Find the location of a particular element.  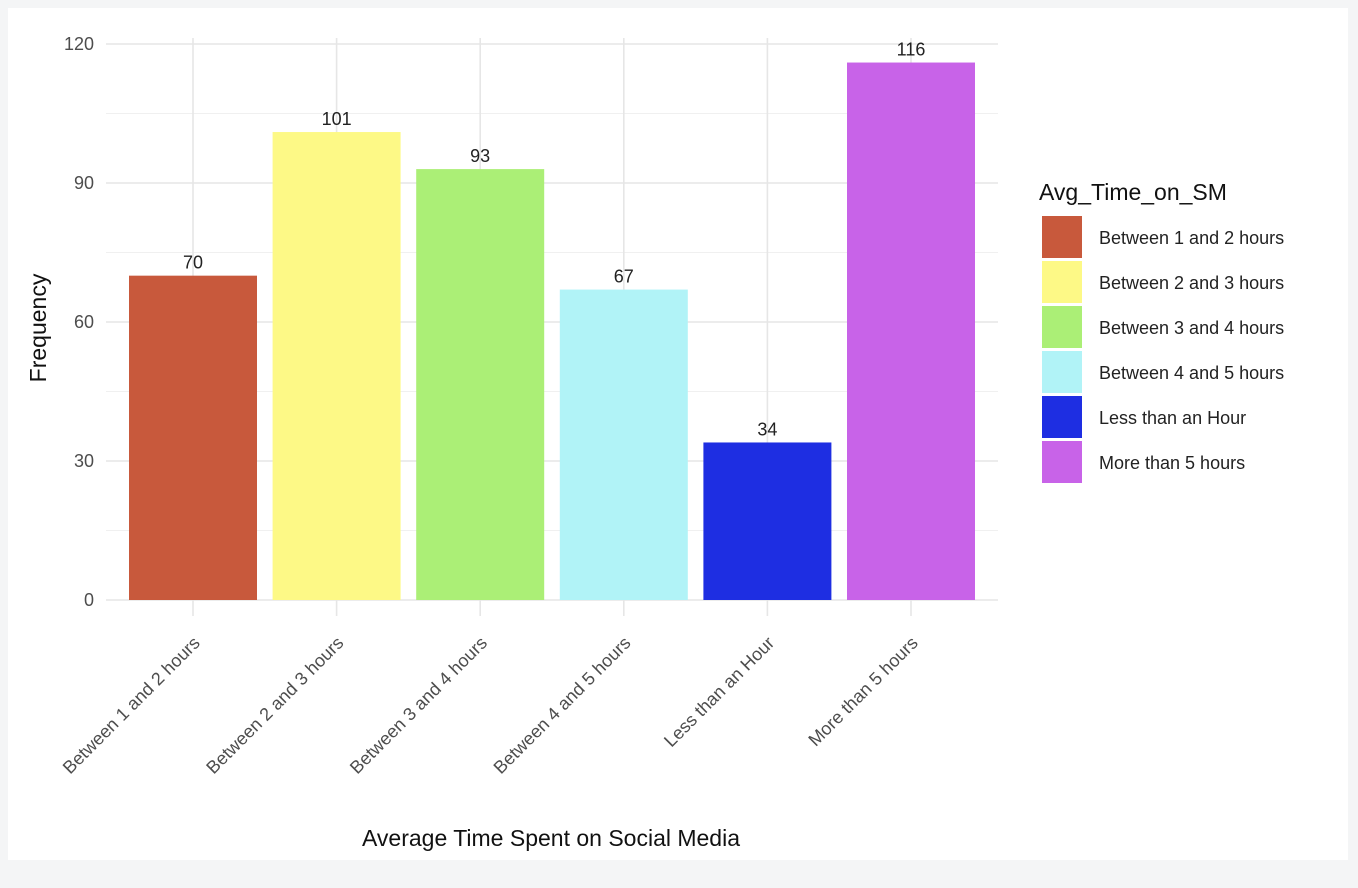

data-label: 67 is located at coordinates (624, 277).